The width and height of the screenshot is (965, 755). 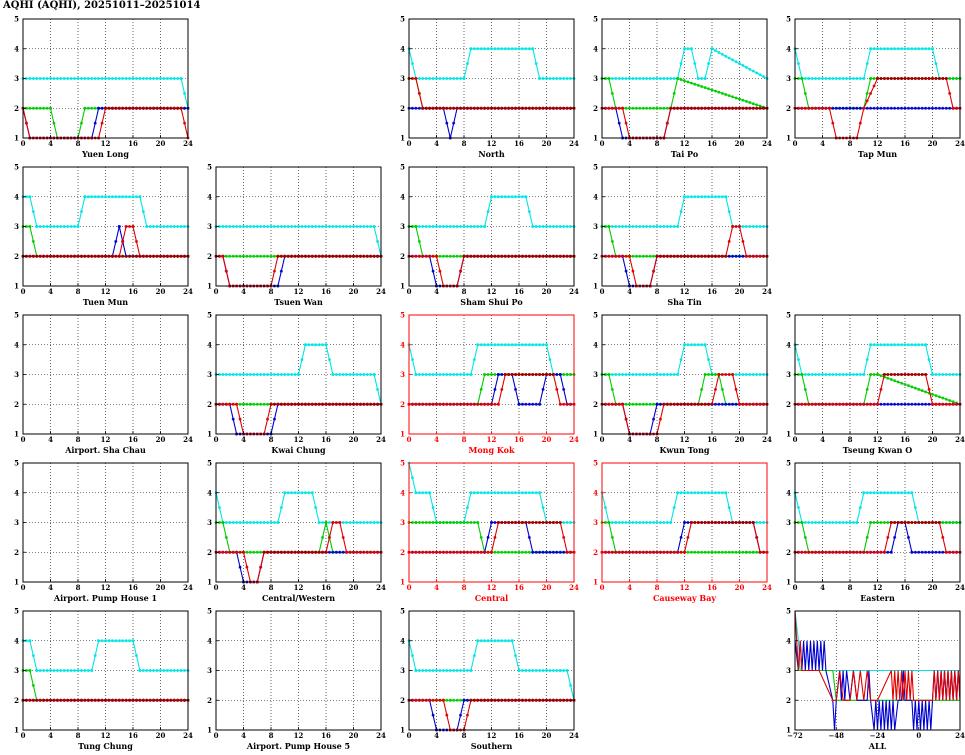 I want to click on y-tick-label: 2, so click(x=16, y=404).